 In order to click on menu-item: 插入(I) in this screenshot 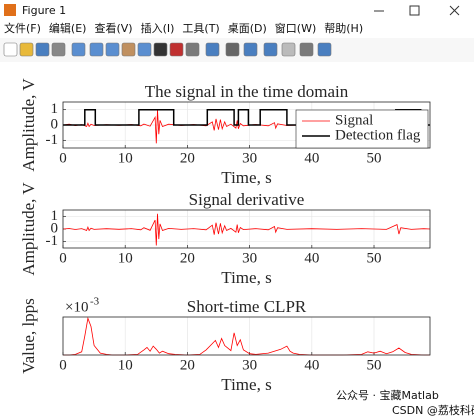, I will do `click(158, 28)`.